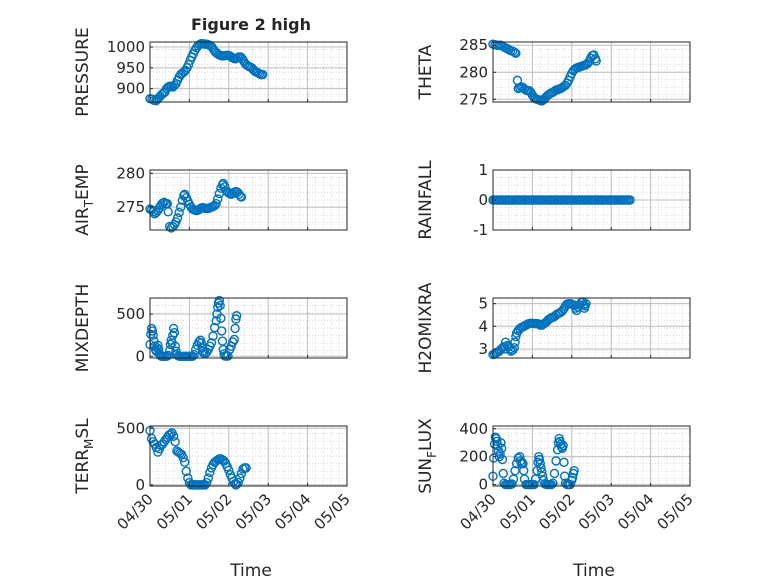 The width and height of the screenshot is (778, 583). I want to click on y-axis-label-part: AIR, so click(83, 221).